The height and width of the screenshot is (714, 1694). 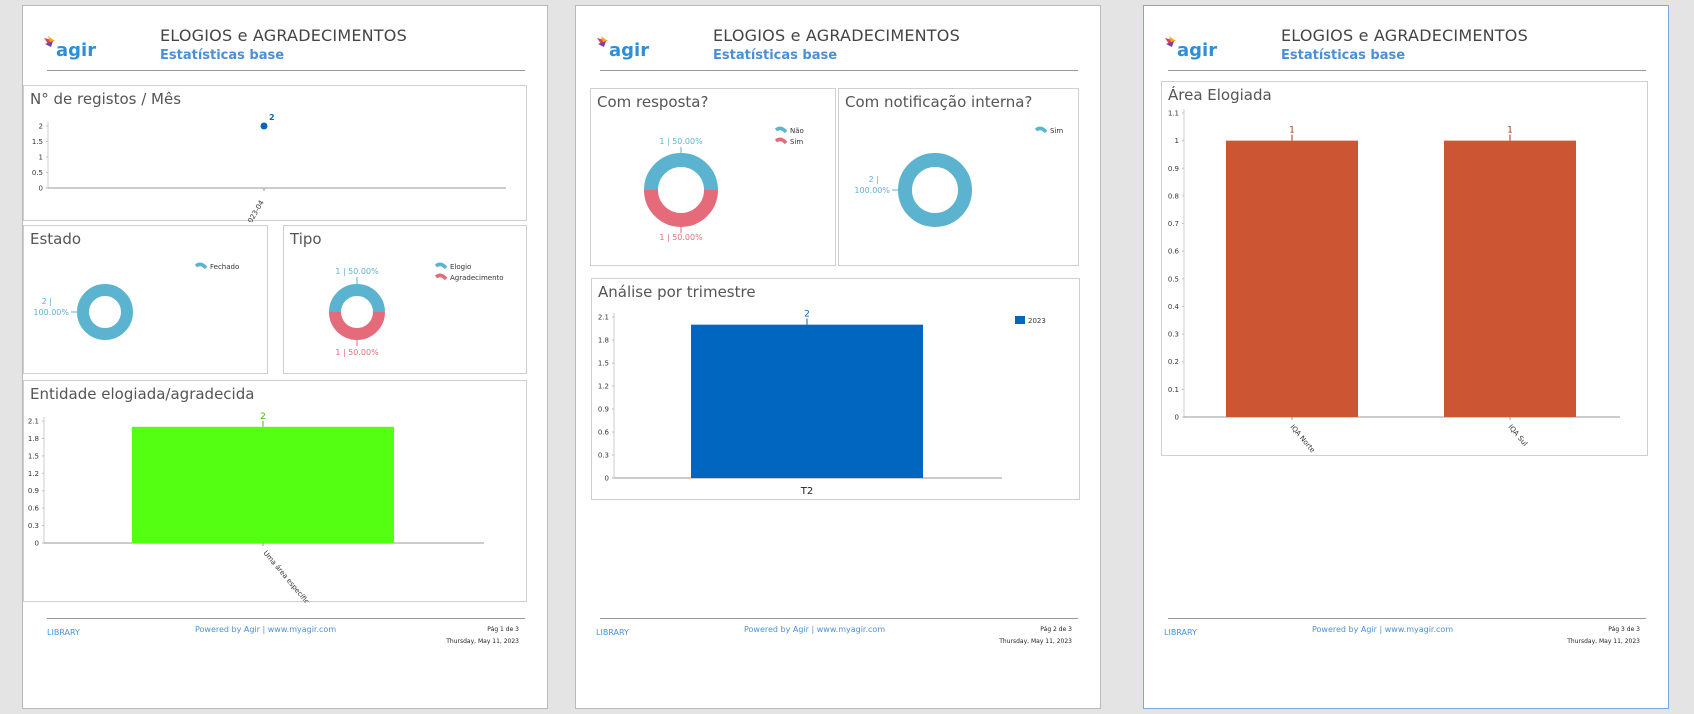 What do you see at coordinates (797, 131) in the screenshot?
I see `legend-label: Não` at bounding box center [797, 131].